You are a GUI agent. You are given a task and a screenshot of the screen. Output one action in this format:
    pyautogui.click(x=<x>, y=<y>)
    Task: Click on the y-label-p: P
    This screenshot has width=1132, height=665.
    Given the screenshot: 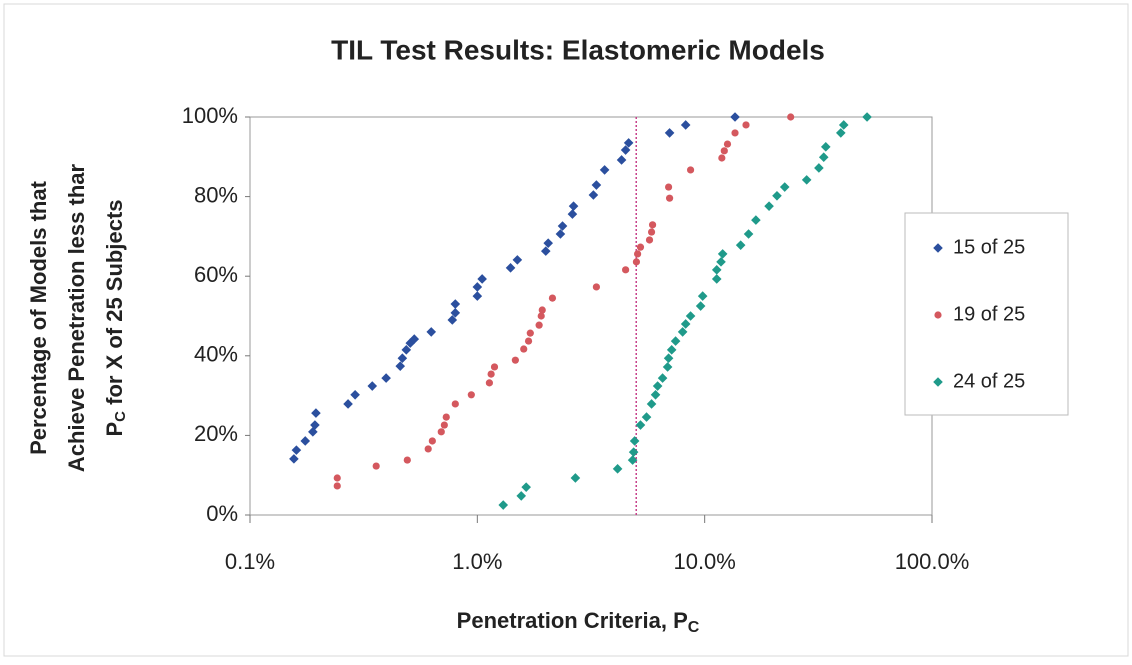 What is the action you would take?
    pyautogui.click(x=114, y=429)
    